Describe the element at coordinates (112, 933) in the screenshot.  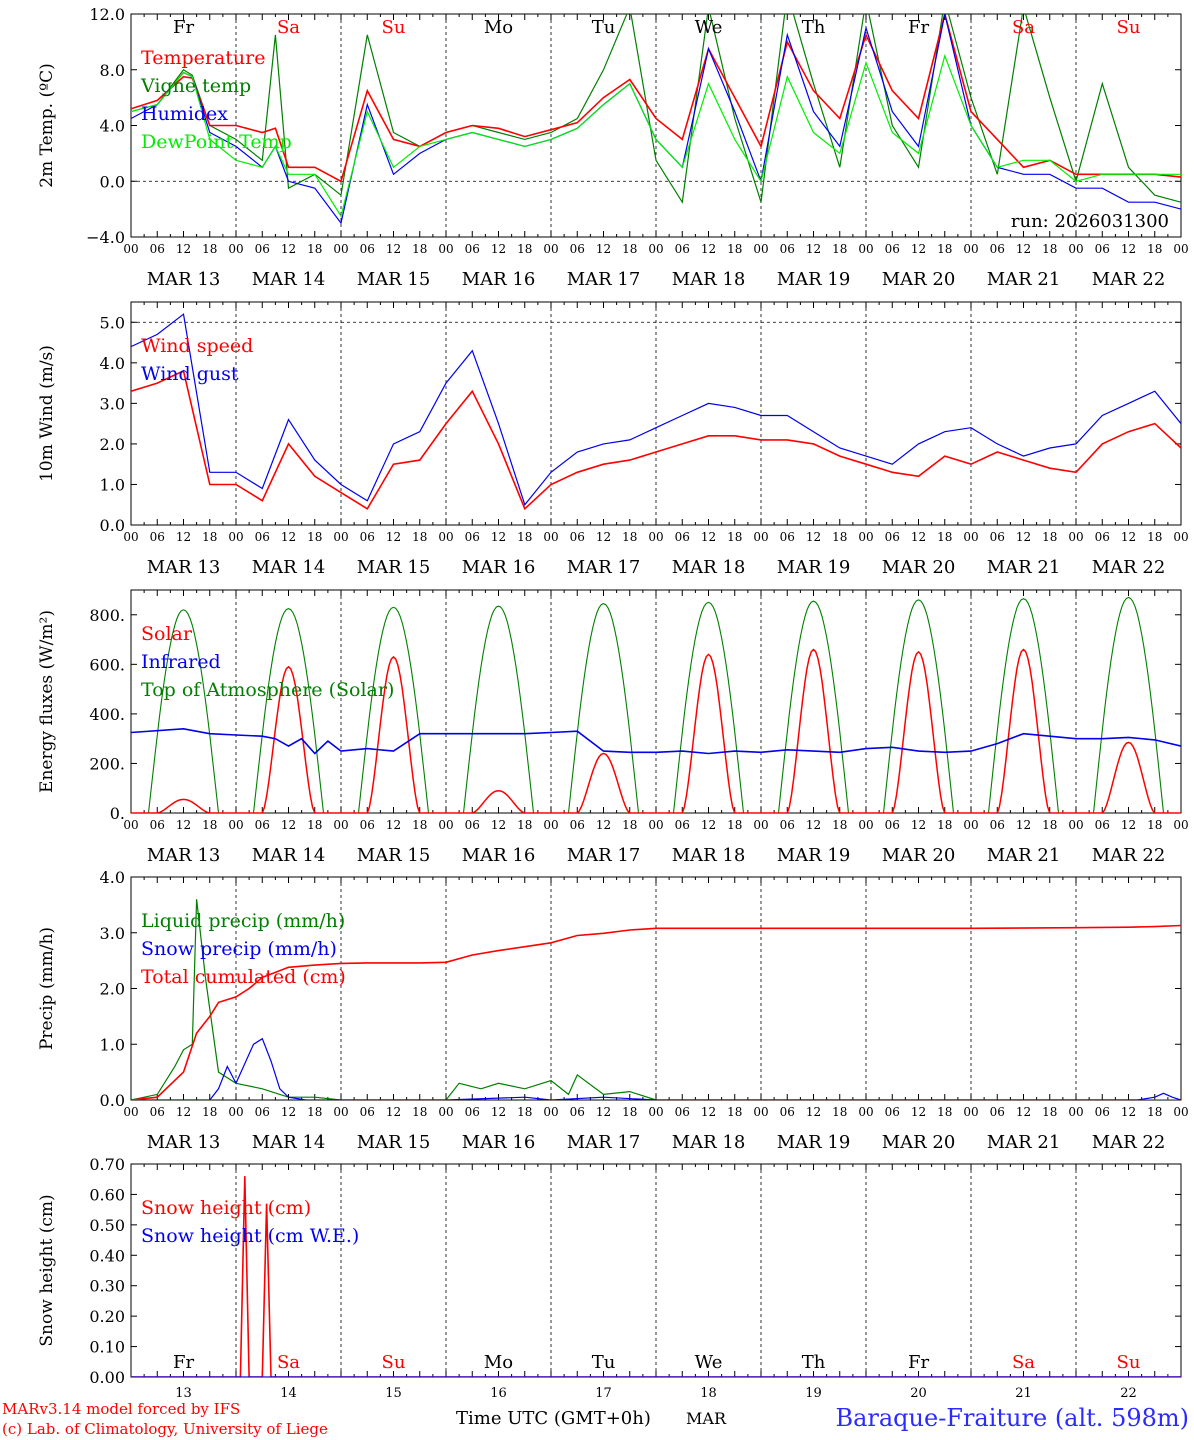
I see `y-tick-label: 3.0` at that location.